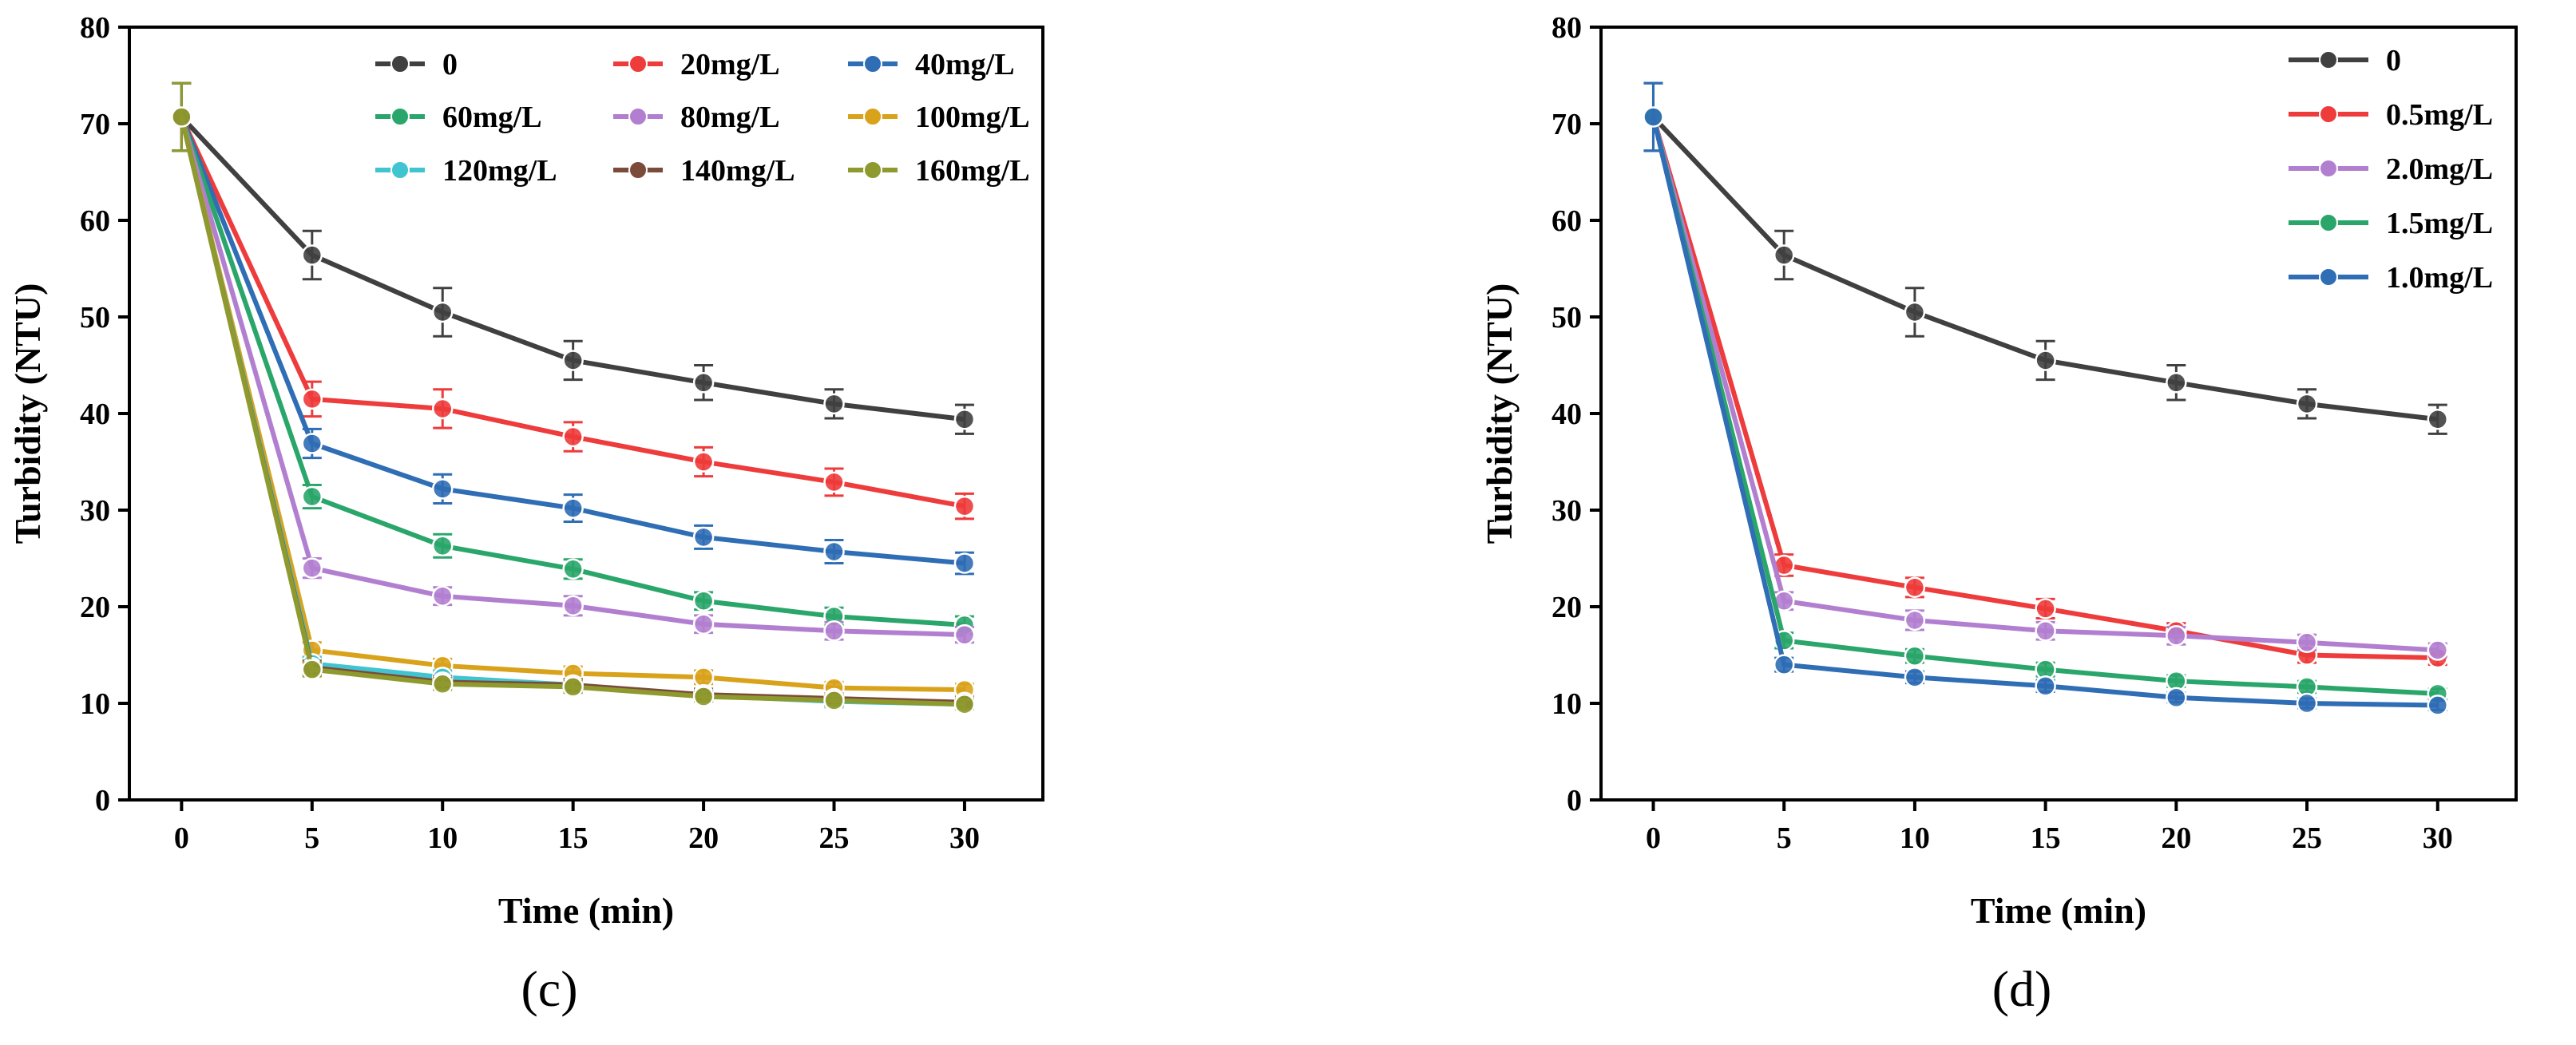  I want to click on x-tick-label: 15, so click(2046, 838).